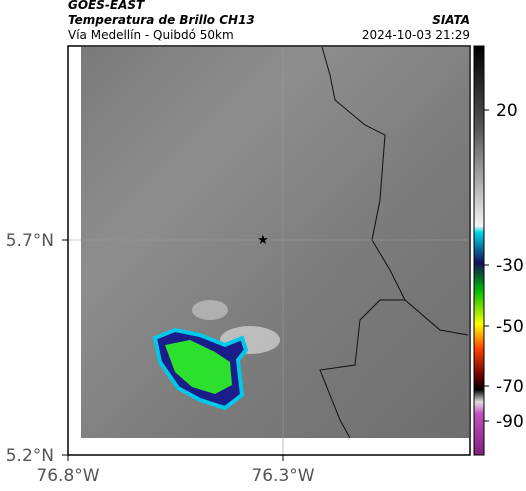 The width and height of the screenshot is (526, 491). I want to click on colorbar-tick-label: -50, so click(510, 327).